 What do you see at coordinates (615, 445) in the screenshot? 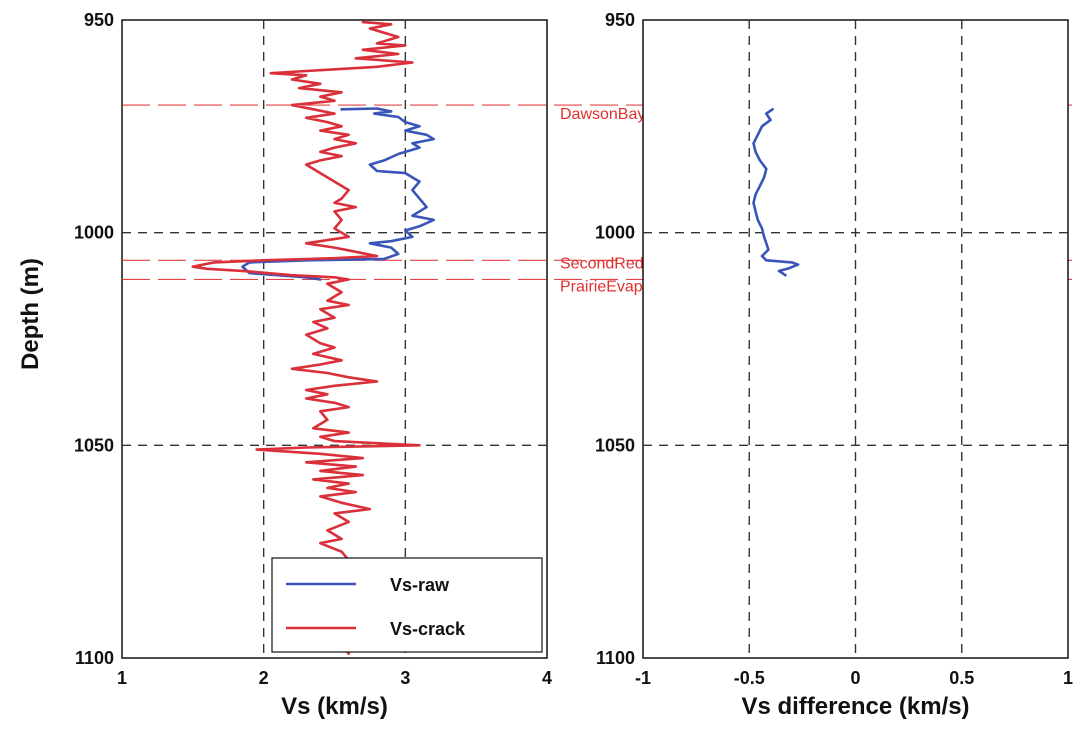
I see `diff-y-tick-label-2: 1050` at bounding box center [615, 445].